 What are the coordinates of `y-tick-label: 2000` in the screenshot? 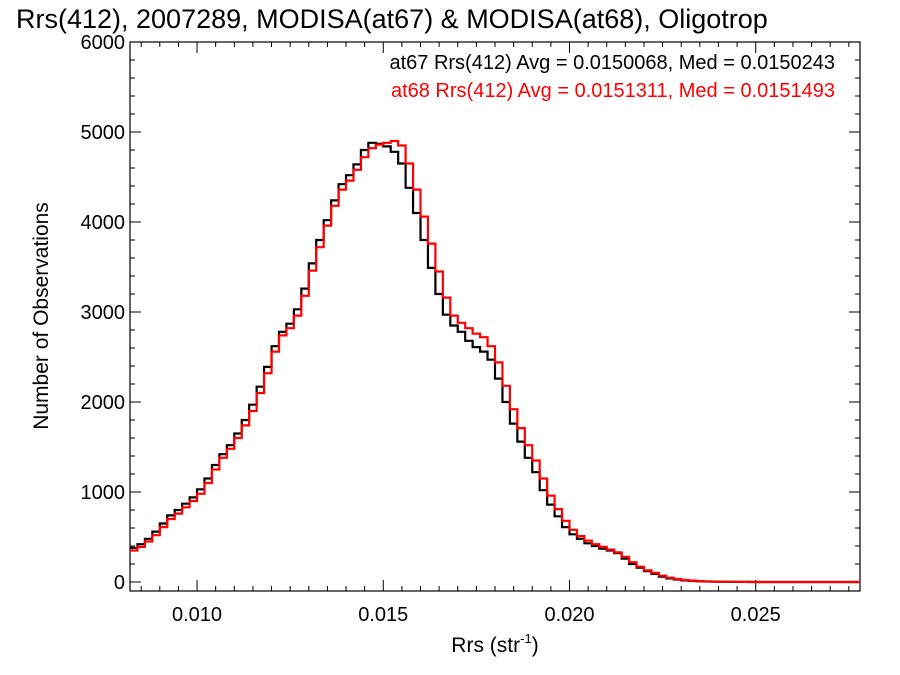 It's located at (103, 403).